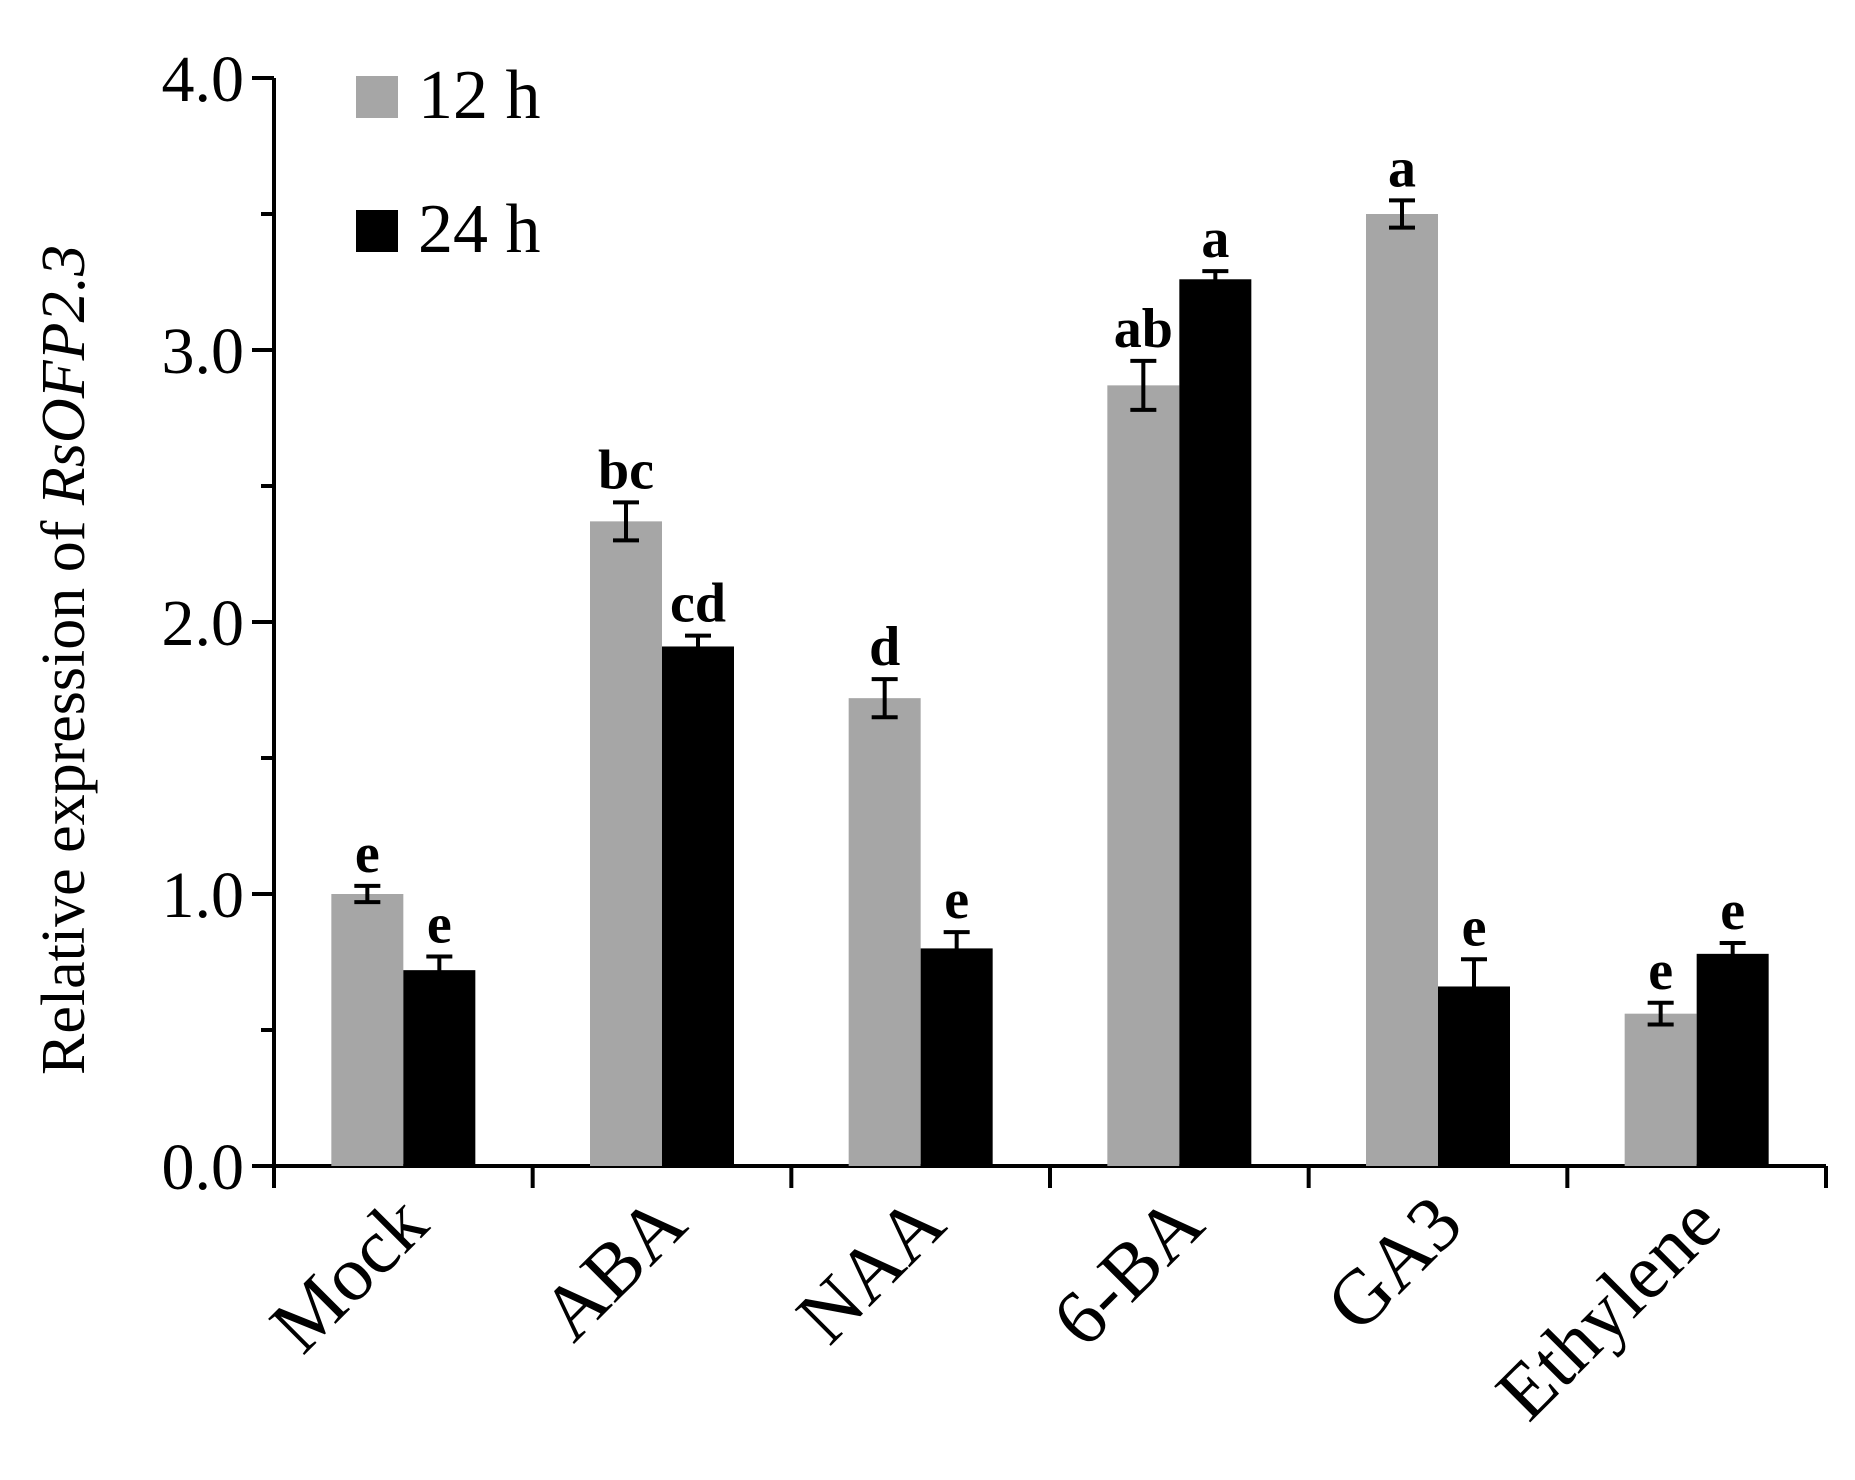  Describe the element at coordinates (64, 790) in the screenshot. I see `y-axis-label-prefix: Relative expression of` at that location.